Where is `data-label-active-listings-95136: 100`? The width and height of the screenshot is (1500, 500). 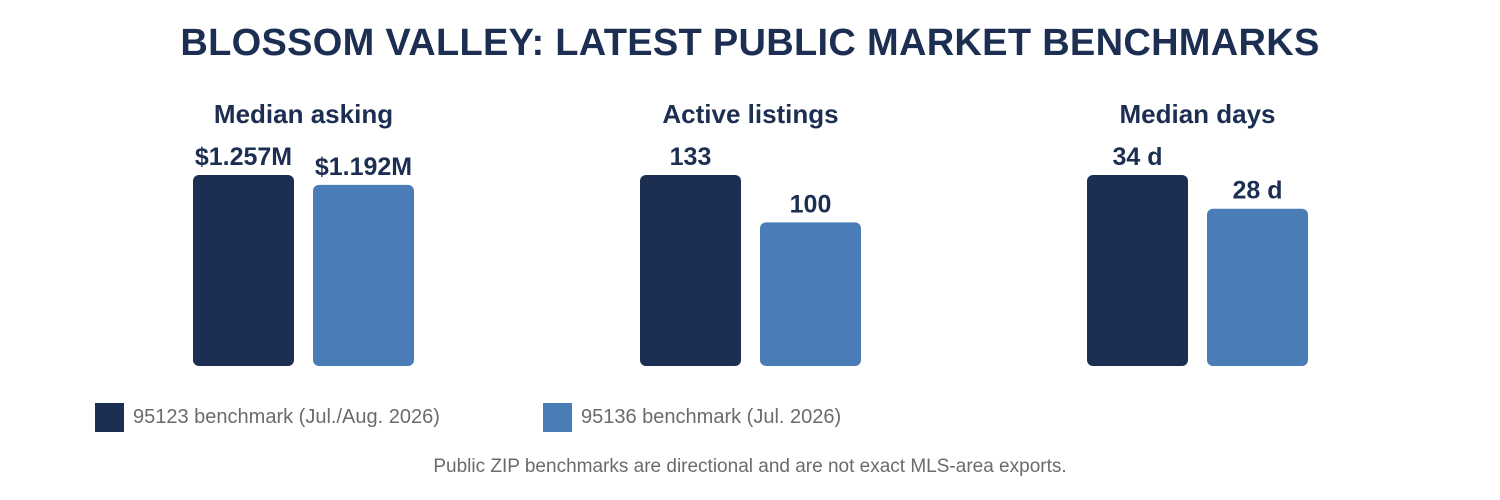
data-label-active-listings-95136: 100 is located at coordinates (811, 204).